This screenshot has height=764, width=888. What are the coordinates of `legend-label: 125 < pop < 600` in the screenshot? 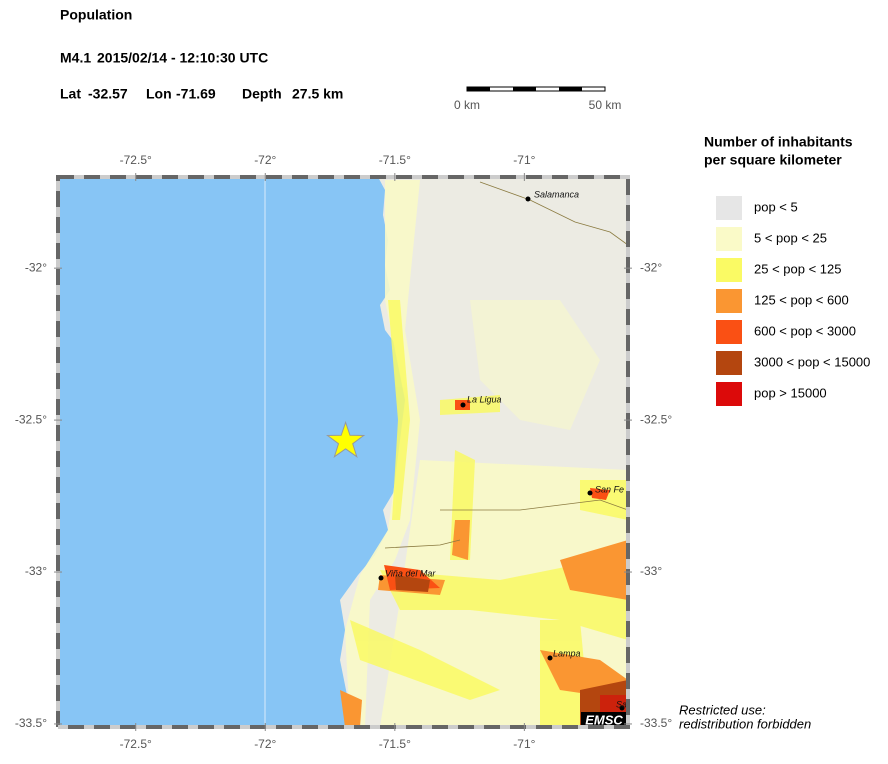 It's located at (801, 299).